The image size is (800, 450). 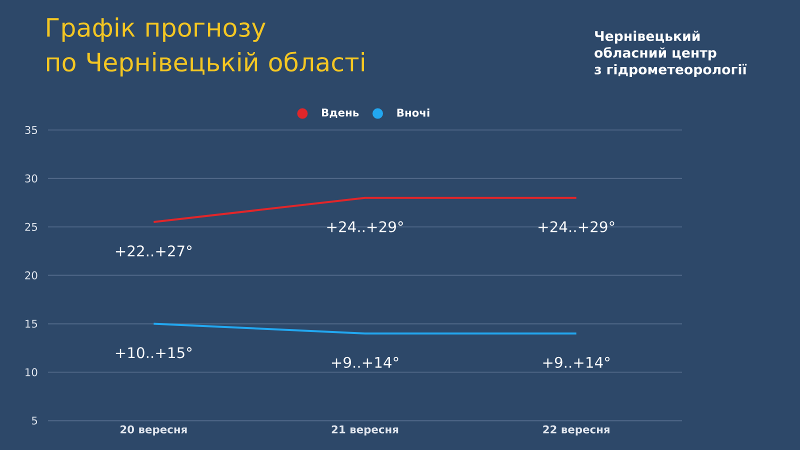 I want to click on y-tick-label: 15, so click(x=32, y=324).